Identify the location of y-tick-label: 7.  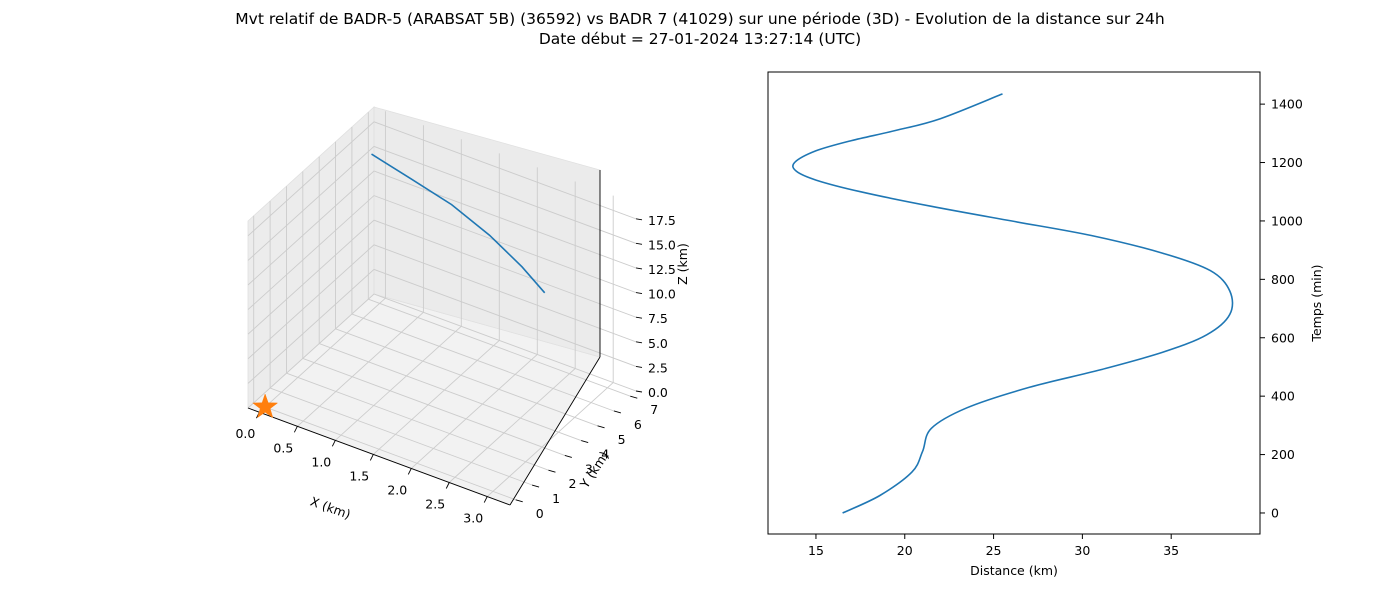
(654, 409).